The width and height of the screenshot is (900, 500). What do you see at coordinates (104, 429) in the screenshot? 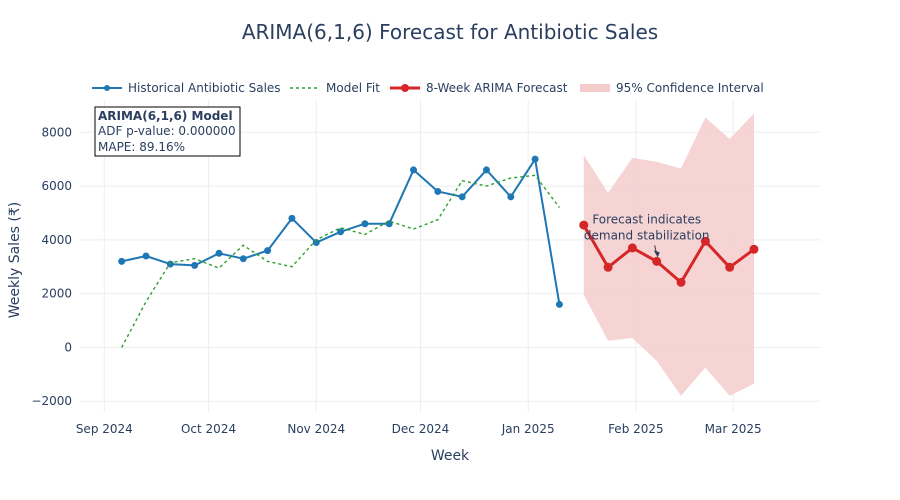
I see `x-tick-label-0: Sep 2024` at bounding box center [104, 429].